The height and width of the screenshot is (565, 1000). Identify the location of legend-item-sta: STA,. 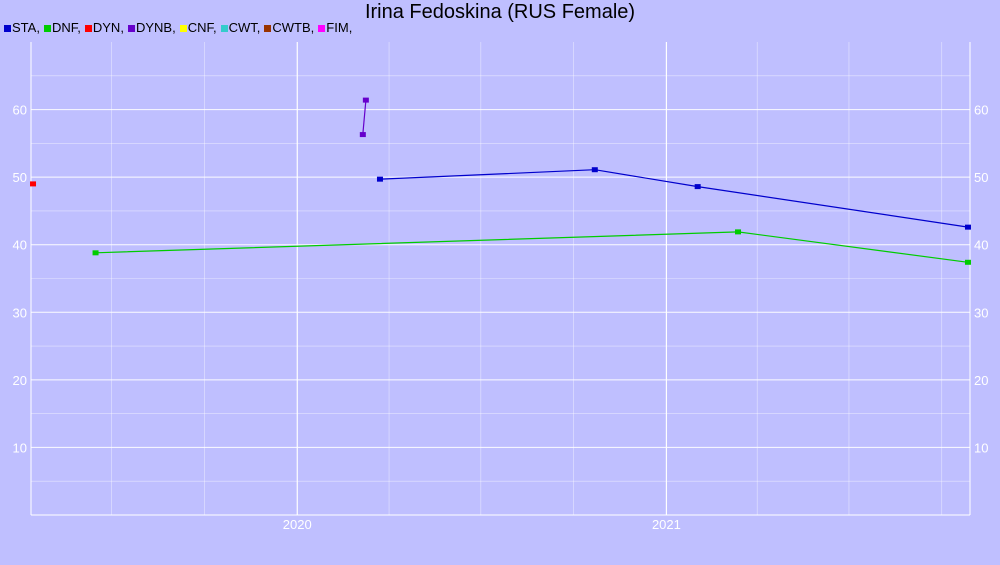
(22, 27).